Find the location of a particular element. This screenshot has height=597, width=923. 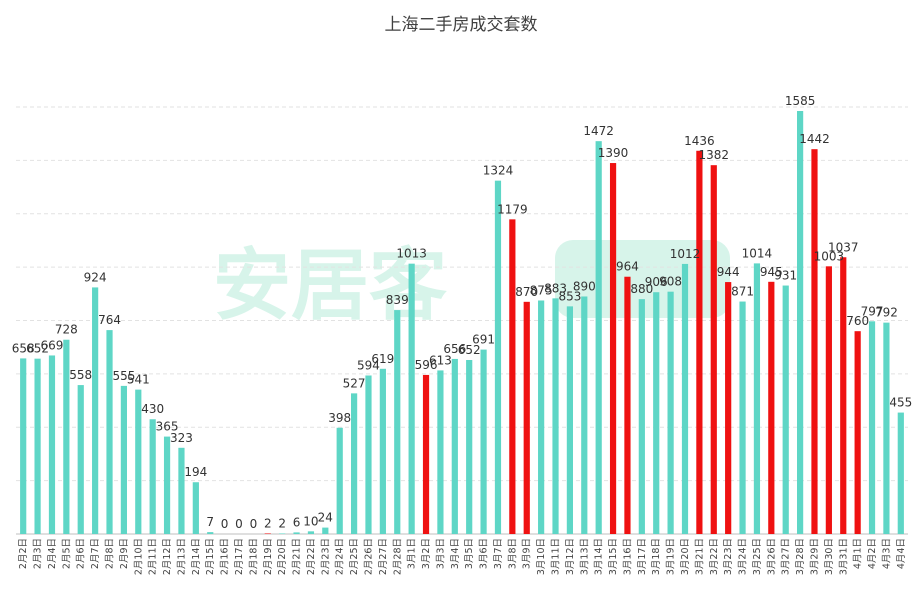

x-tick-label: 2月4日 is located at coordinates (52, 553).